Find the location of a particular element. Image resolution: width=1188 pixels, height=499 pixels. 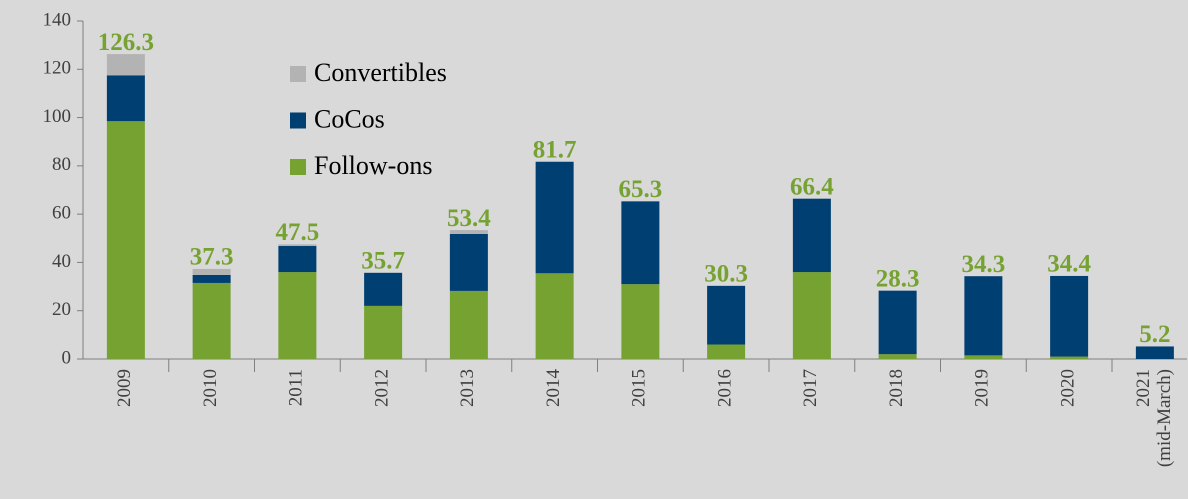

x-tick-label: 2009 is located at coordinates (124, 388).